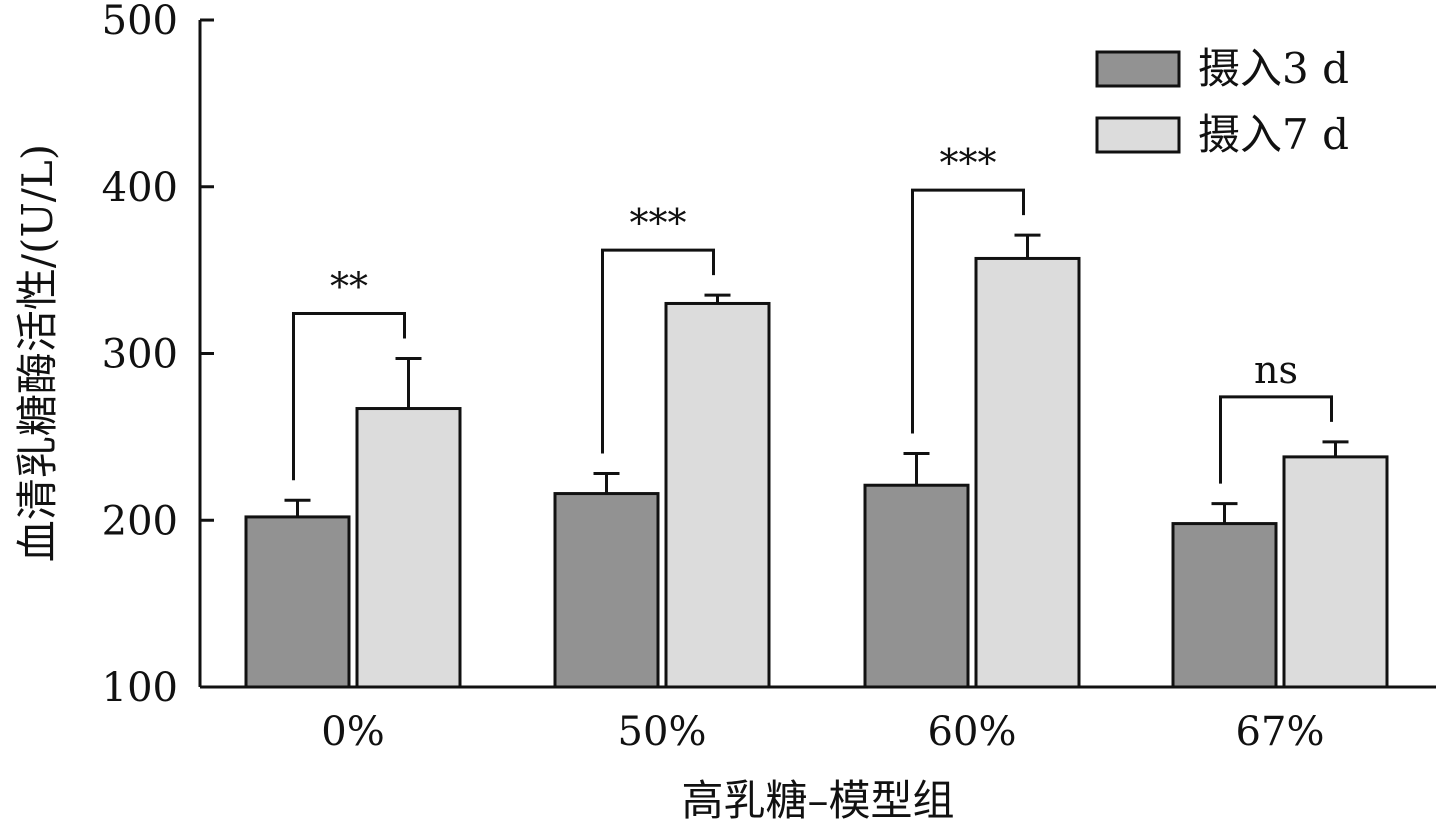 This screenshot has width=1436, height=831. Describe the element at coordinates (972, 732) in the screenshot. I see `x-category-label: 60%` at that location.